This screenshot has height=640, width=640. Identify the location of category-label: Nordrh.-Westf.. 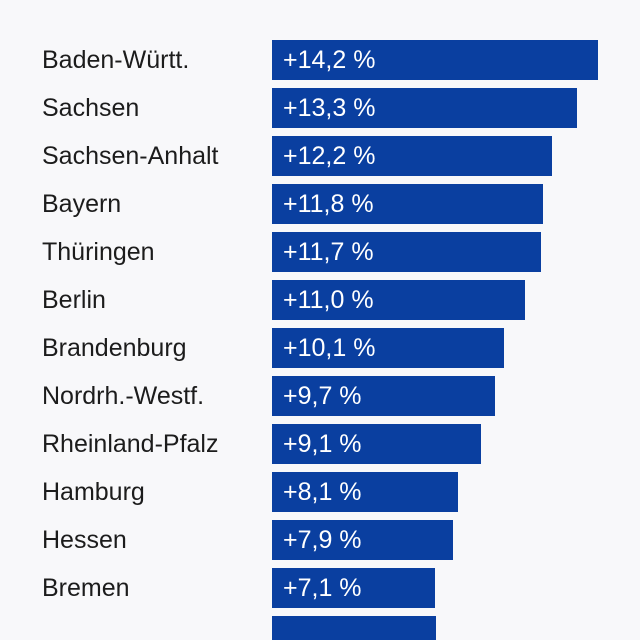
(123, 396).